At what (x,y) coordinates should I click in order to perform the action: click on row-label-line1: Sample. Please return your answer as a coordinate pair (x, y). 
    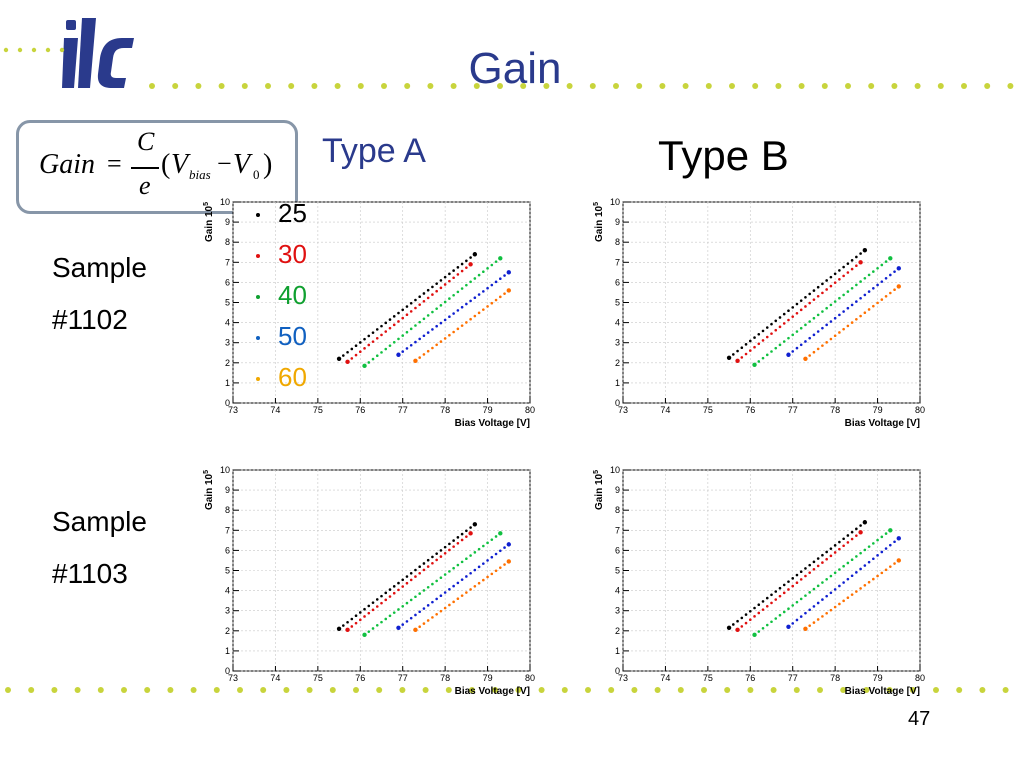
    Looking at the image, I should click on (99, 267).